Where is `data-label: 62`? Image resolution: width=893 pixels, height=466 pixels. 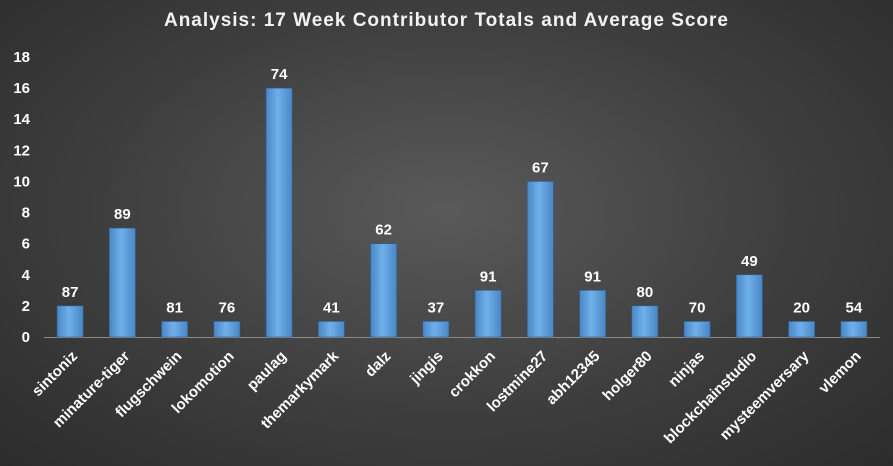 data-label: 62 is located at coordinates (383, 230).